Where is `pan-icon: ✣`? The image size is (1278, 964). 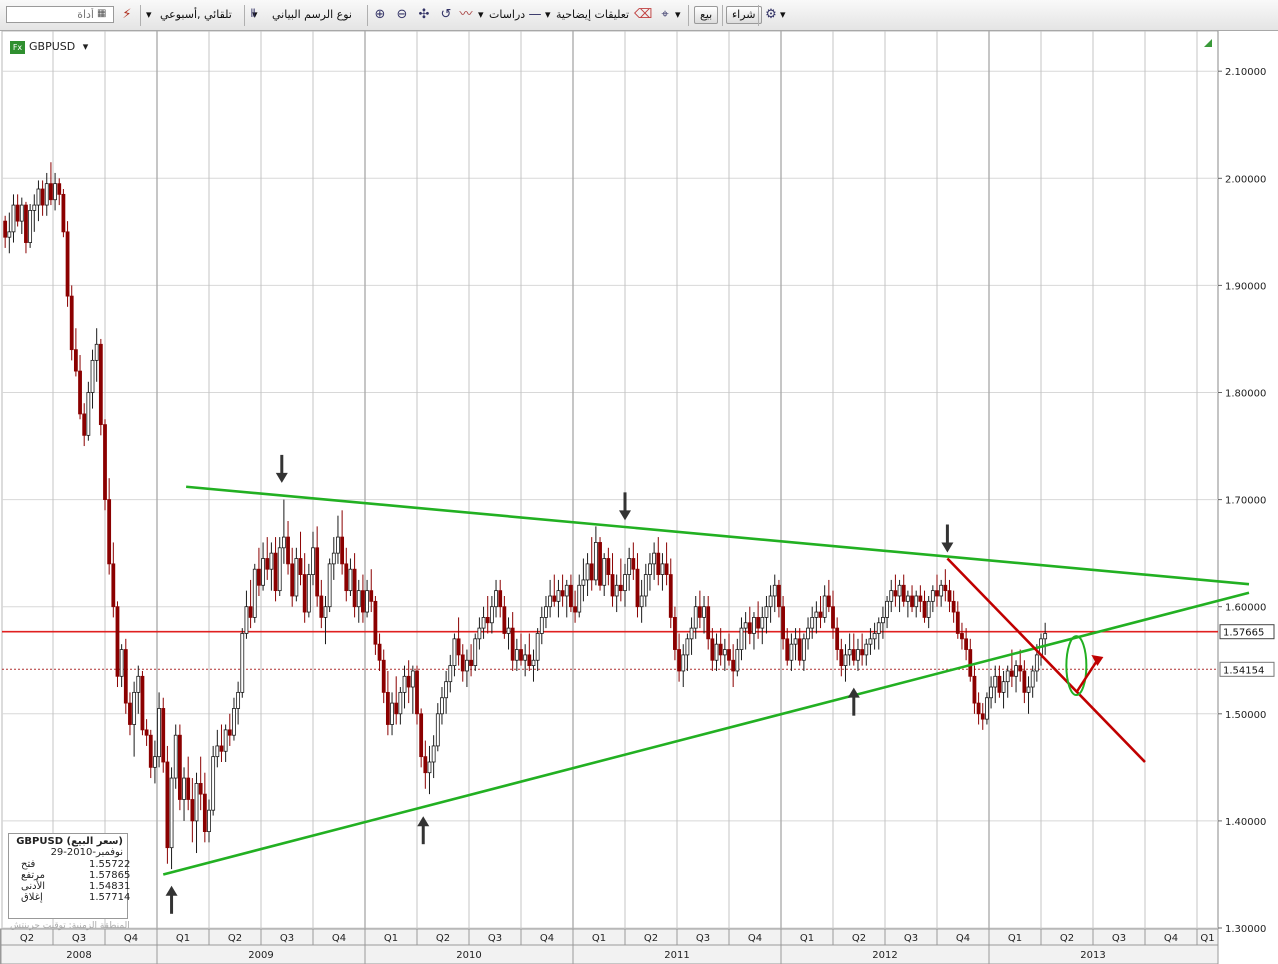 pan-icon: ✣ is located at coordinates (424, 14).